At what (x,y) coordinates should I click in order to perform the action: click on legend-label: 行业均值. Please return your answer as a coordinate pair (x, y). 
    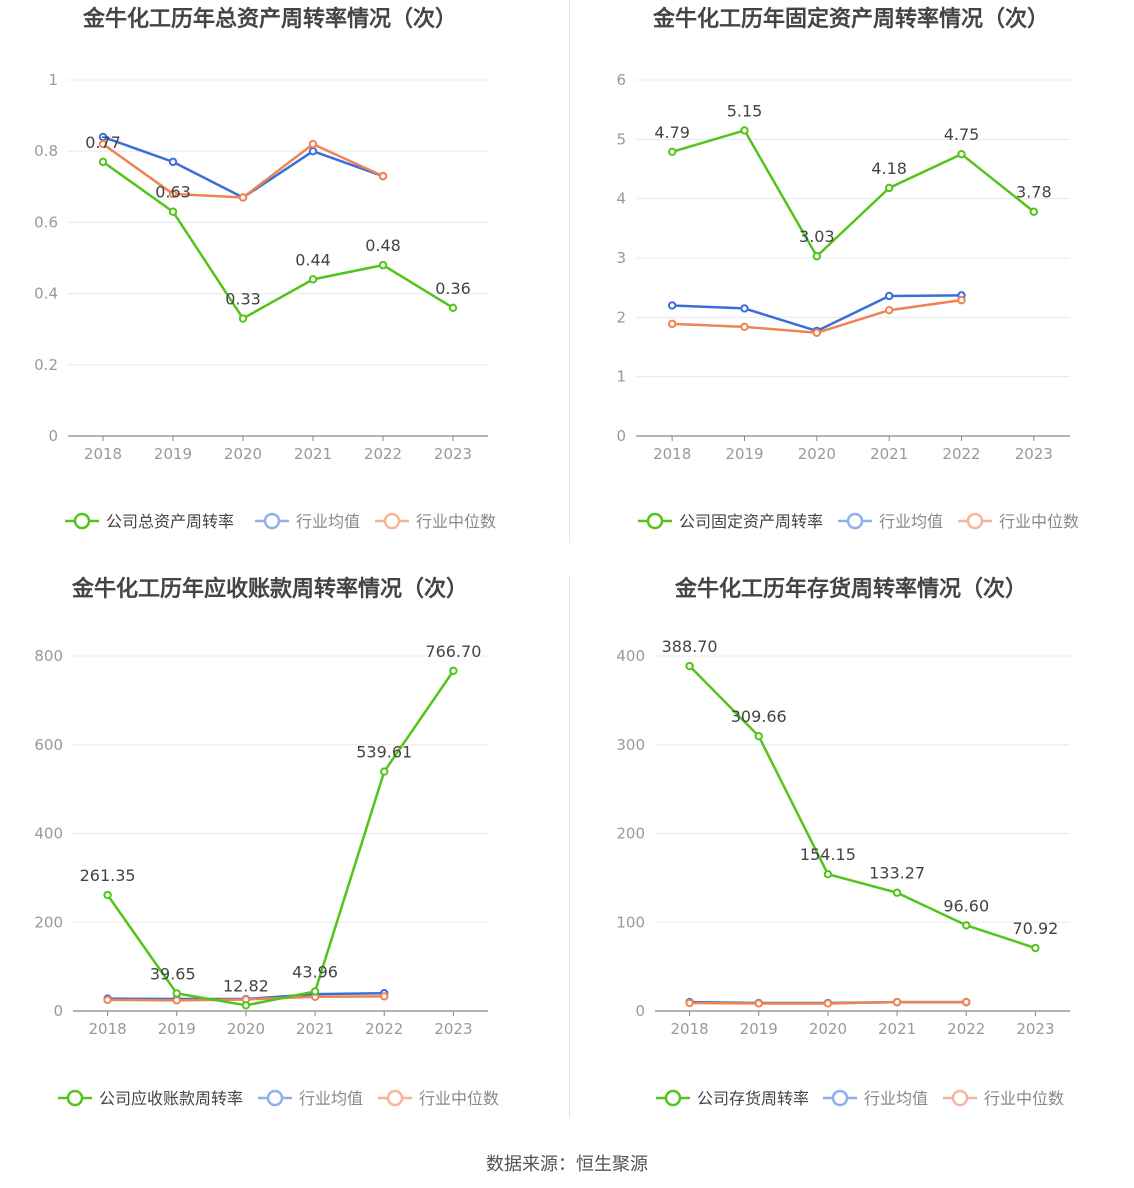
    Looking at the image, I should click on (896, 1098).